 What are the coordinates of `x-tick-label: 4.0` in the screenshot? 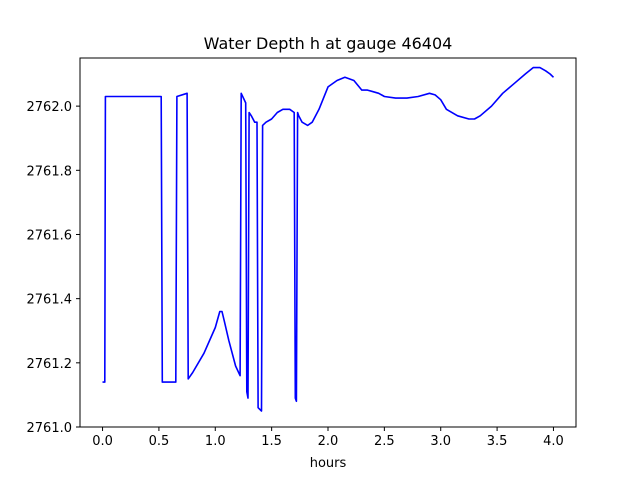 It's located at (553, 441).